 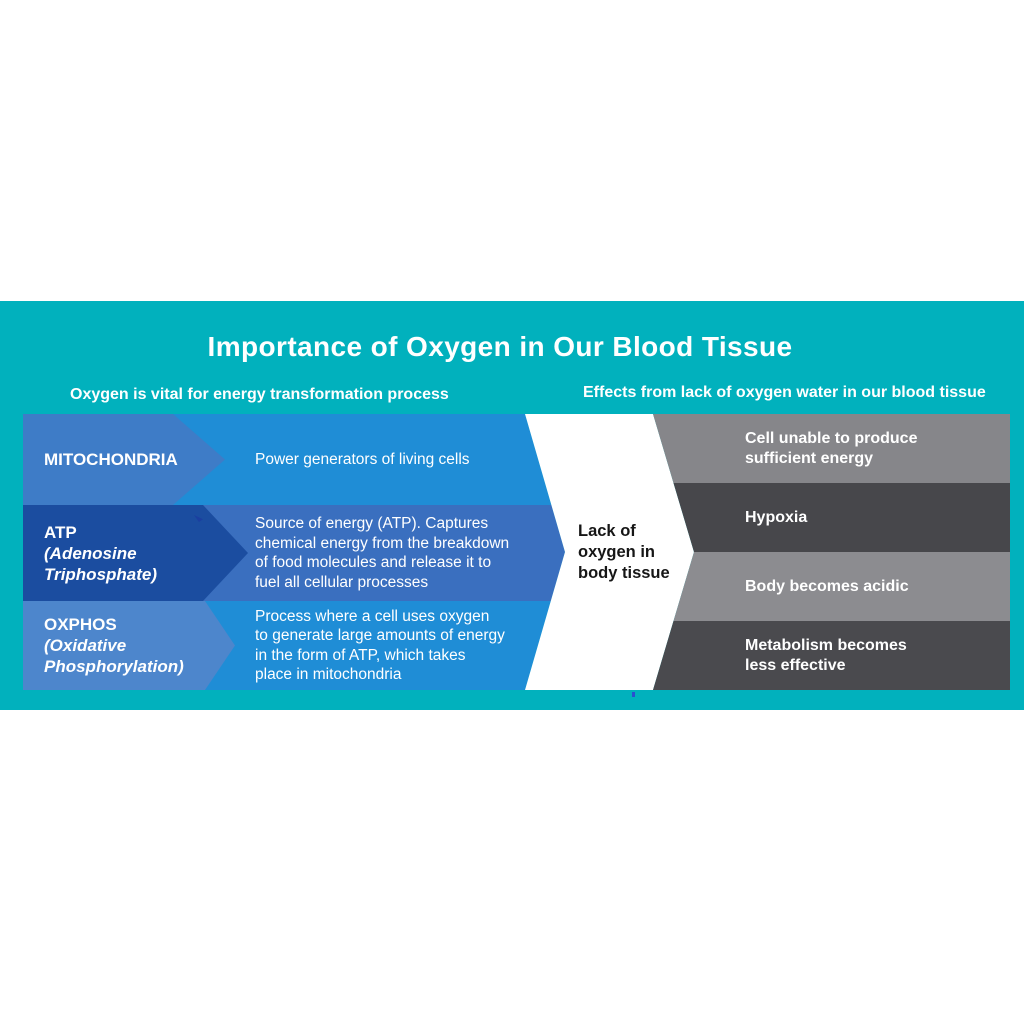 I want to click on lack-of-oxygen-label: Lack of oxygen in body tissue, so click(x=624, y=551).